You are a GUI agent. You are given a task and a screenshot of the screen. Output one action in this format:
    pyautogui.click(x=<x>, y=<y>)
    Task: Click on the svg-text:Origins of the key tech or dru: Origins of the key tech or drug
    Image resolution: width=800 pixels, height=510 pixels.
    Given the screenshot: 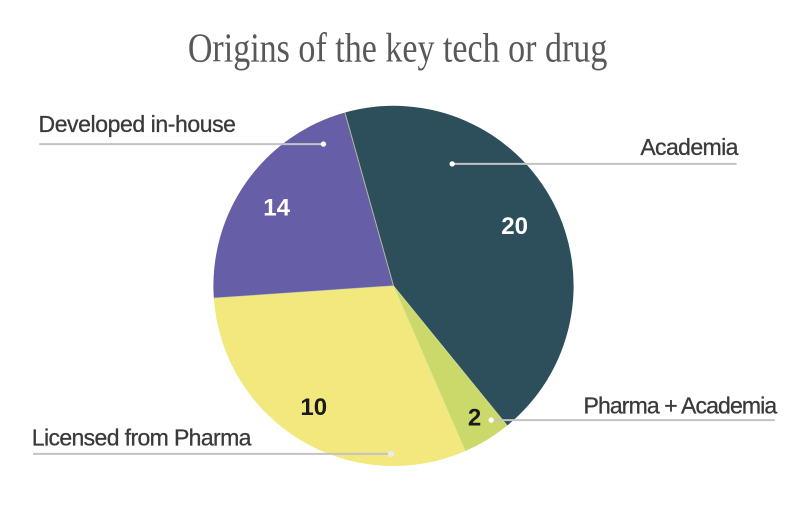 What is the action you would take?
    pyautogui.click(x=397, y=48)
    